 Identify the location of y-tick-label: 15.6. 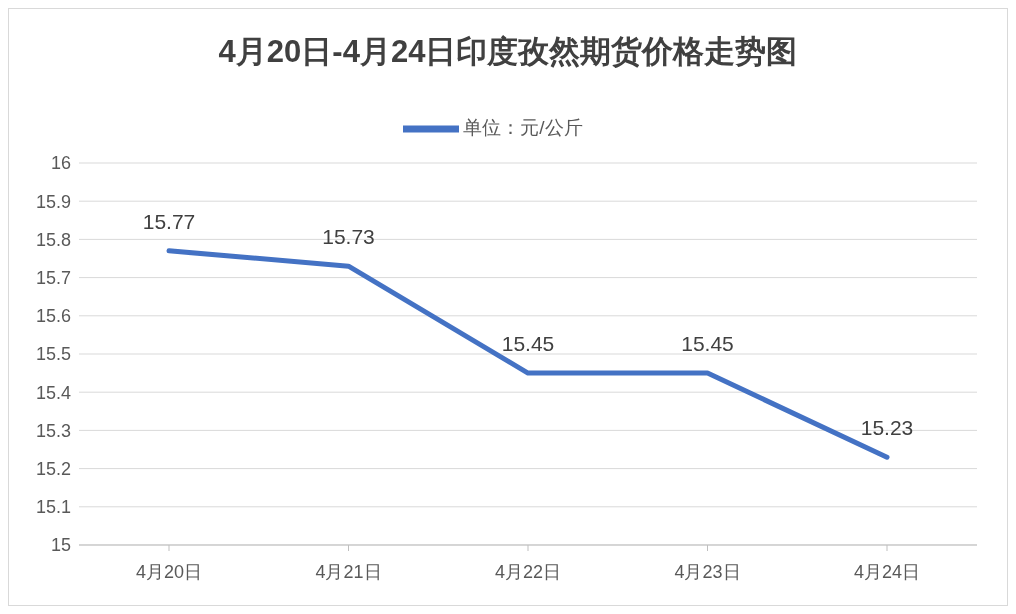
(53, 316).